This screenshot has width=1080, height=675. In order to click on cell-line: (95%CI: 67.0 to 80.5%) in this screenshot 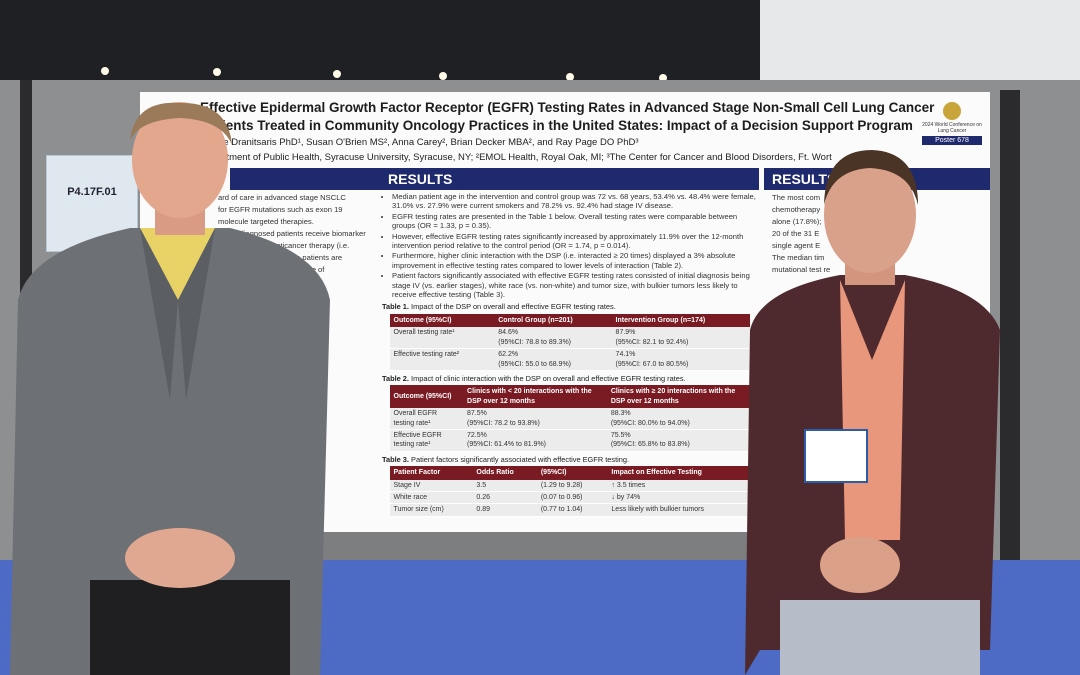, I will do `click(652, 364)`.